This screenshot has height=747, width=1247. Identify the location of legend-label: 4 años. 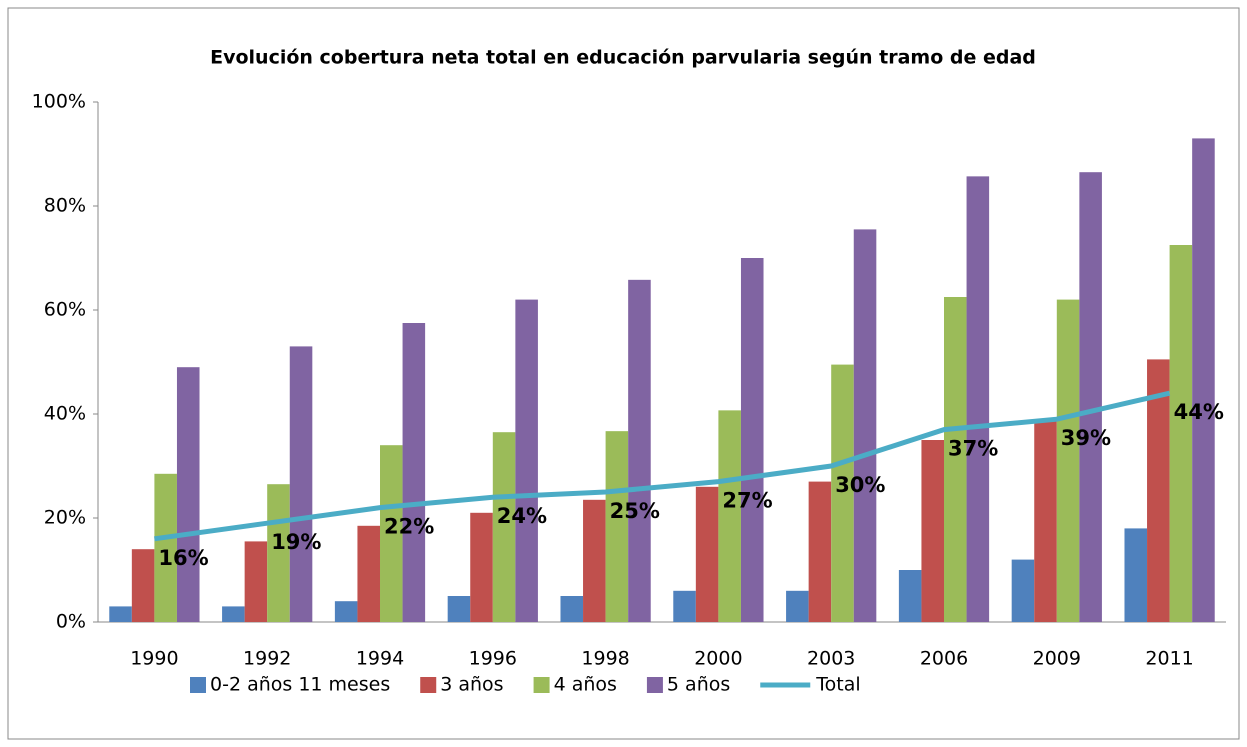
(585, 685).